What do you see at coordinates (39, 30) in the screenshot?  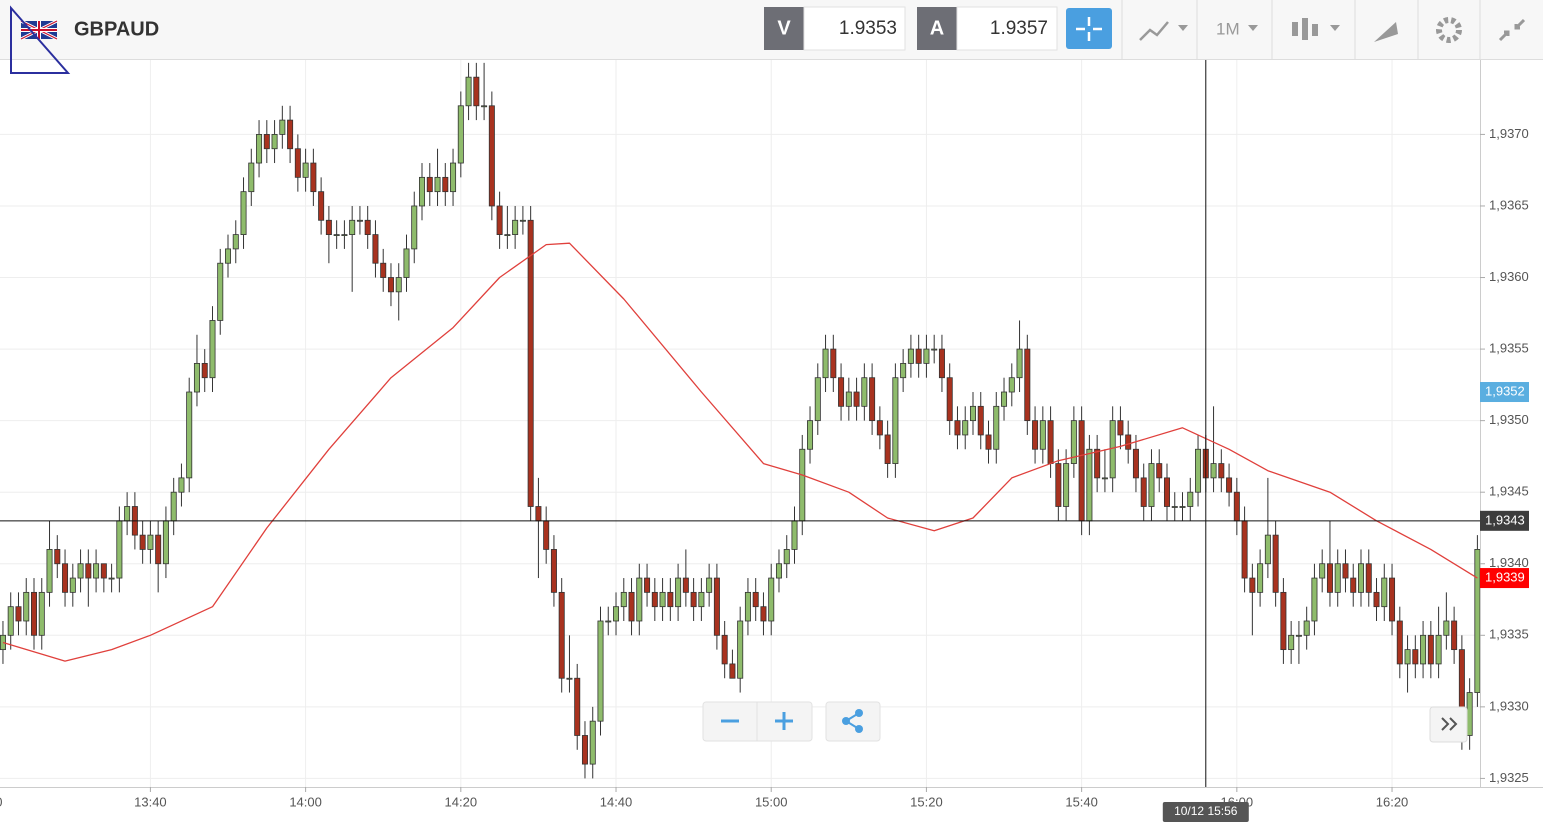 I see `flag-icon` at bounding box center [39, 30].